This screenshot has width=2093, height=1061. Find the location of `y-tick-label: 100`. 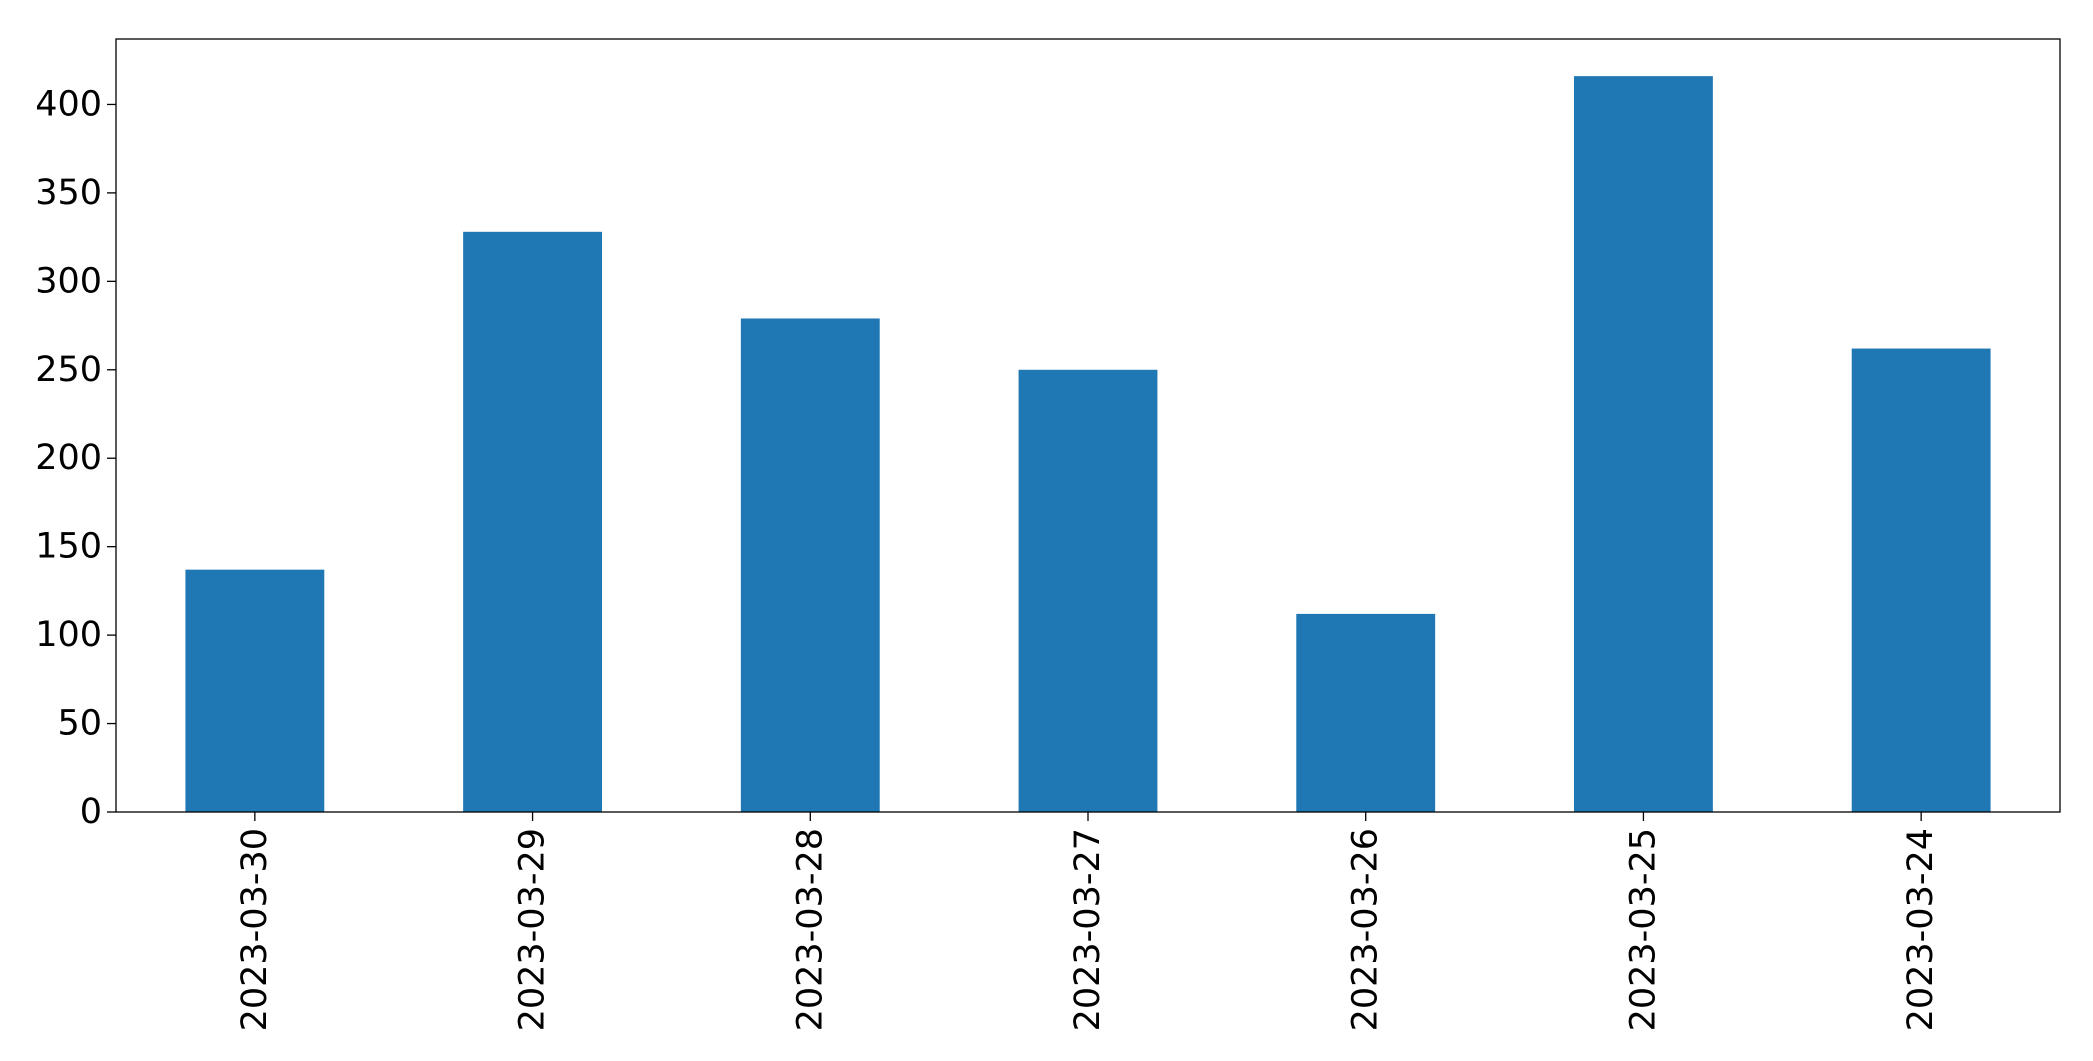

y-tick-label: 100 is located at coordinates (68, 635).